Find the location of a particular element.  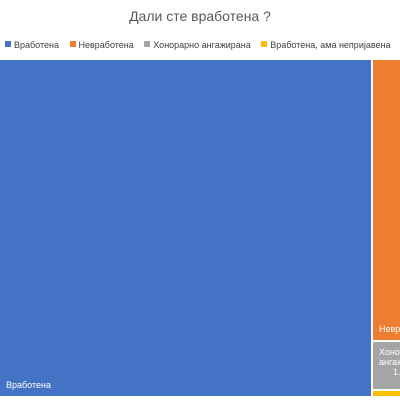

tile-unregistered is located at coordinates (386, 393).